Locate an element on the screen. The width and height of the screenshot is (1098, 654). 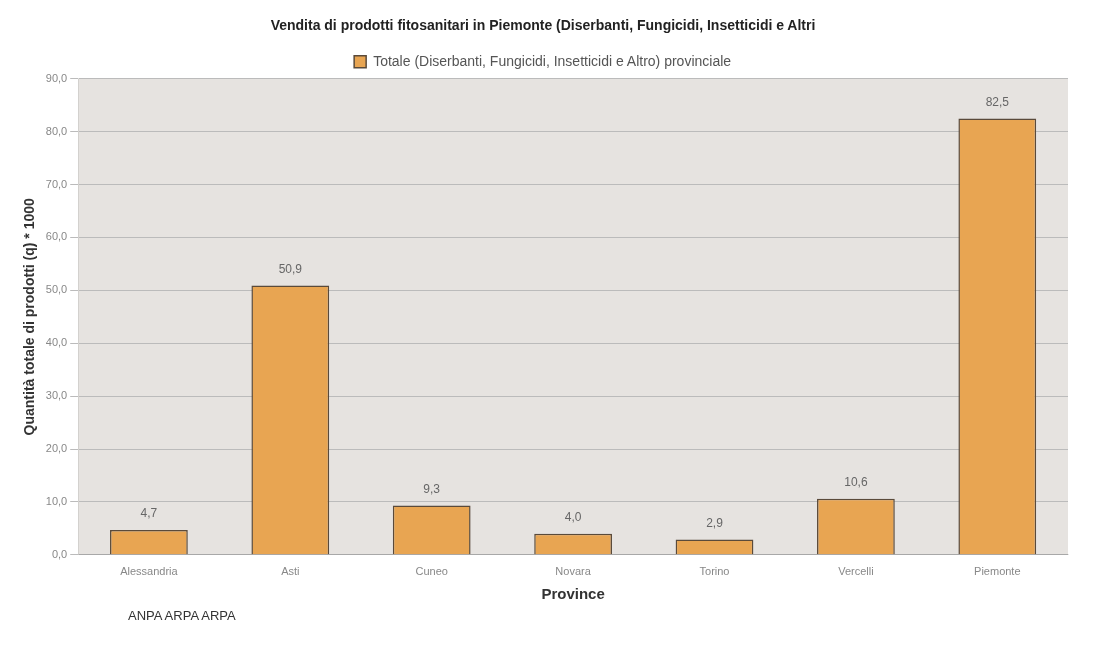
data-label: 4,0 is located at coordinates (573, 516).